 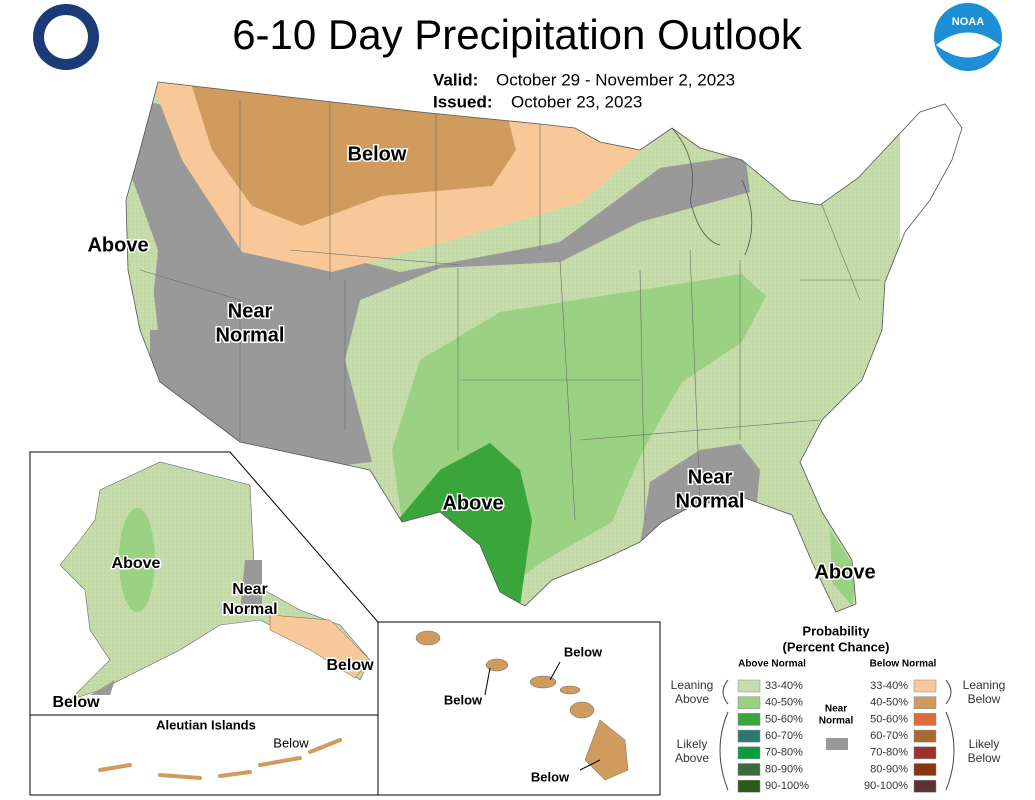 What do you see at coordinates (455, 79) in the screenshot?
I see `valid-label: Valid:` at bounding box center [455, 79].